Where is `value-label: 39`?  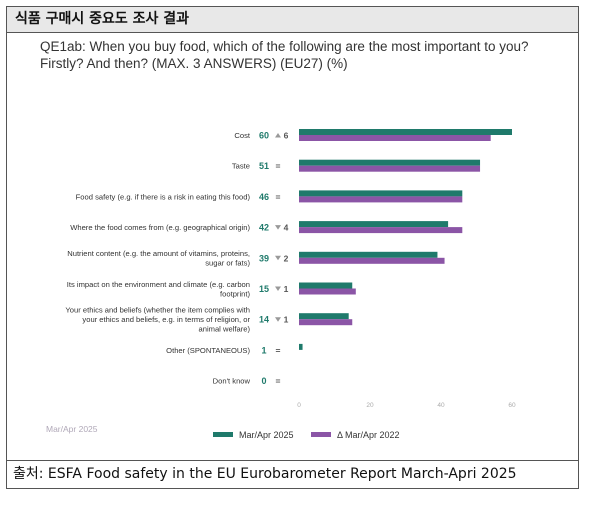
value-label: 39 is located at coordinates (264, 258).